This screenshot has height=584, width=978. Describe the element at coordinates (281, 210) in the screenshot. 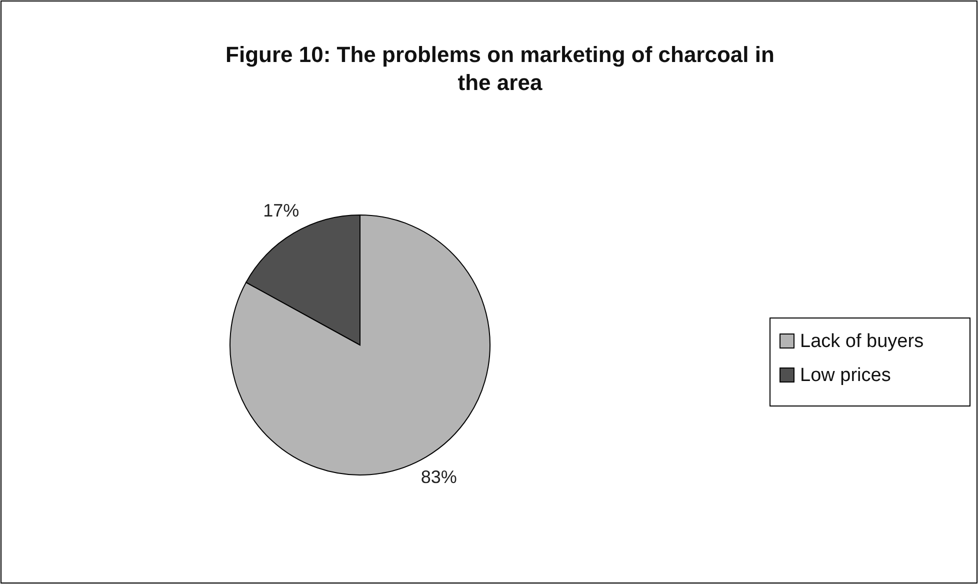

I see `data-label: 17%` at that location.